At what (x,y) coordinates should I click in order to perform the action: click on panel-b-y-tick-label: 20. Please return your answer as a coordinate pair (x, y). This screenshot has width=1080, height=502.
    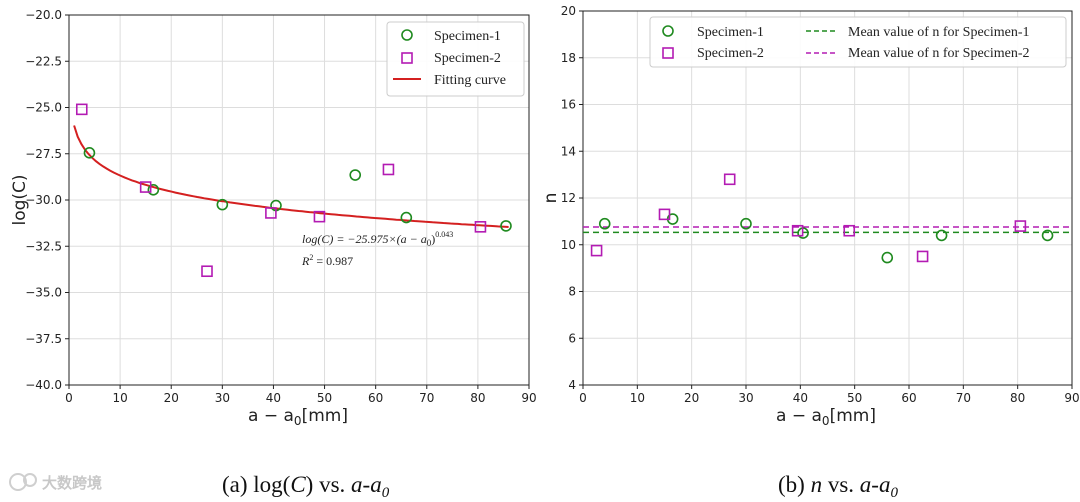
    Looking at the image, I should click on (568, 11).